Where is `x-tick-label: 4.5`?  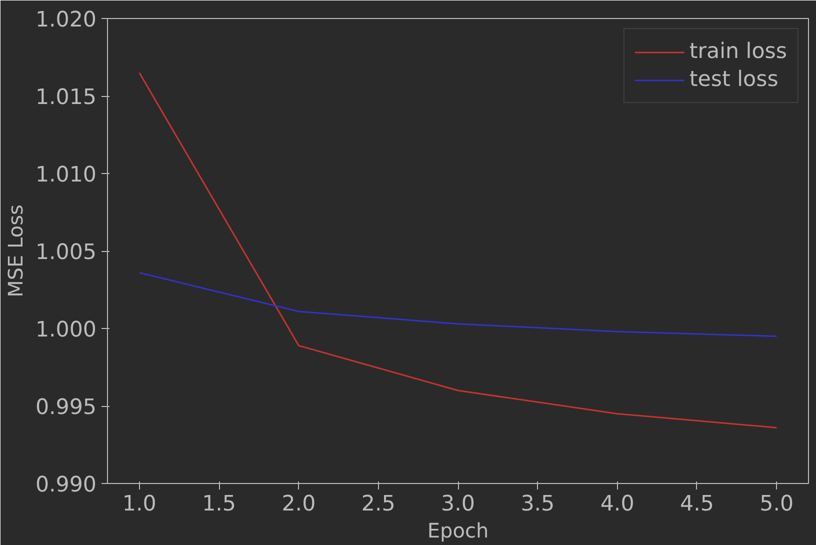 x-tick-label: 4.5 is located at coordinates (697, 504).